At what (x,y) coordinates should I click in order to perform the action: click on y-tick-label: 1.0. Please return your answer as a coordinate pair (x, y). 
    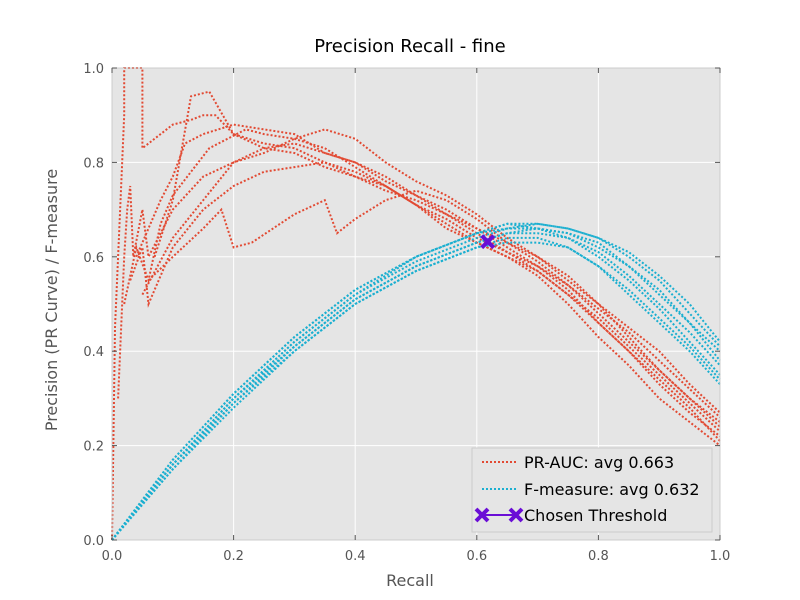
    Looking at the image, I should click on (93, 69).